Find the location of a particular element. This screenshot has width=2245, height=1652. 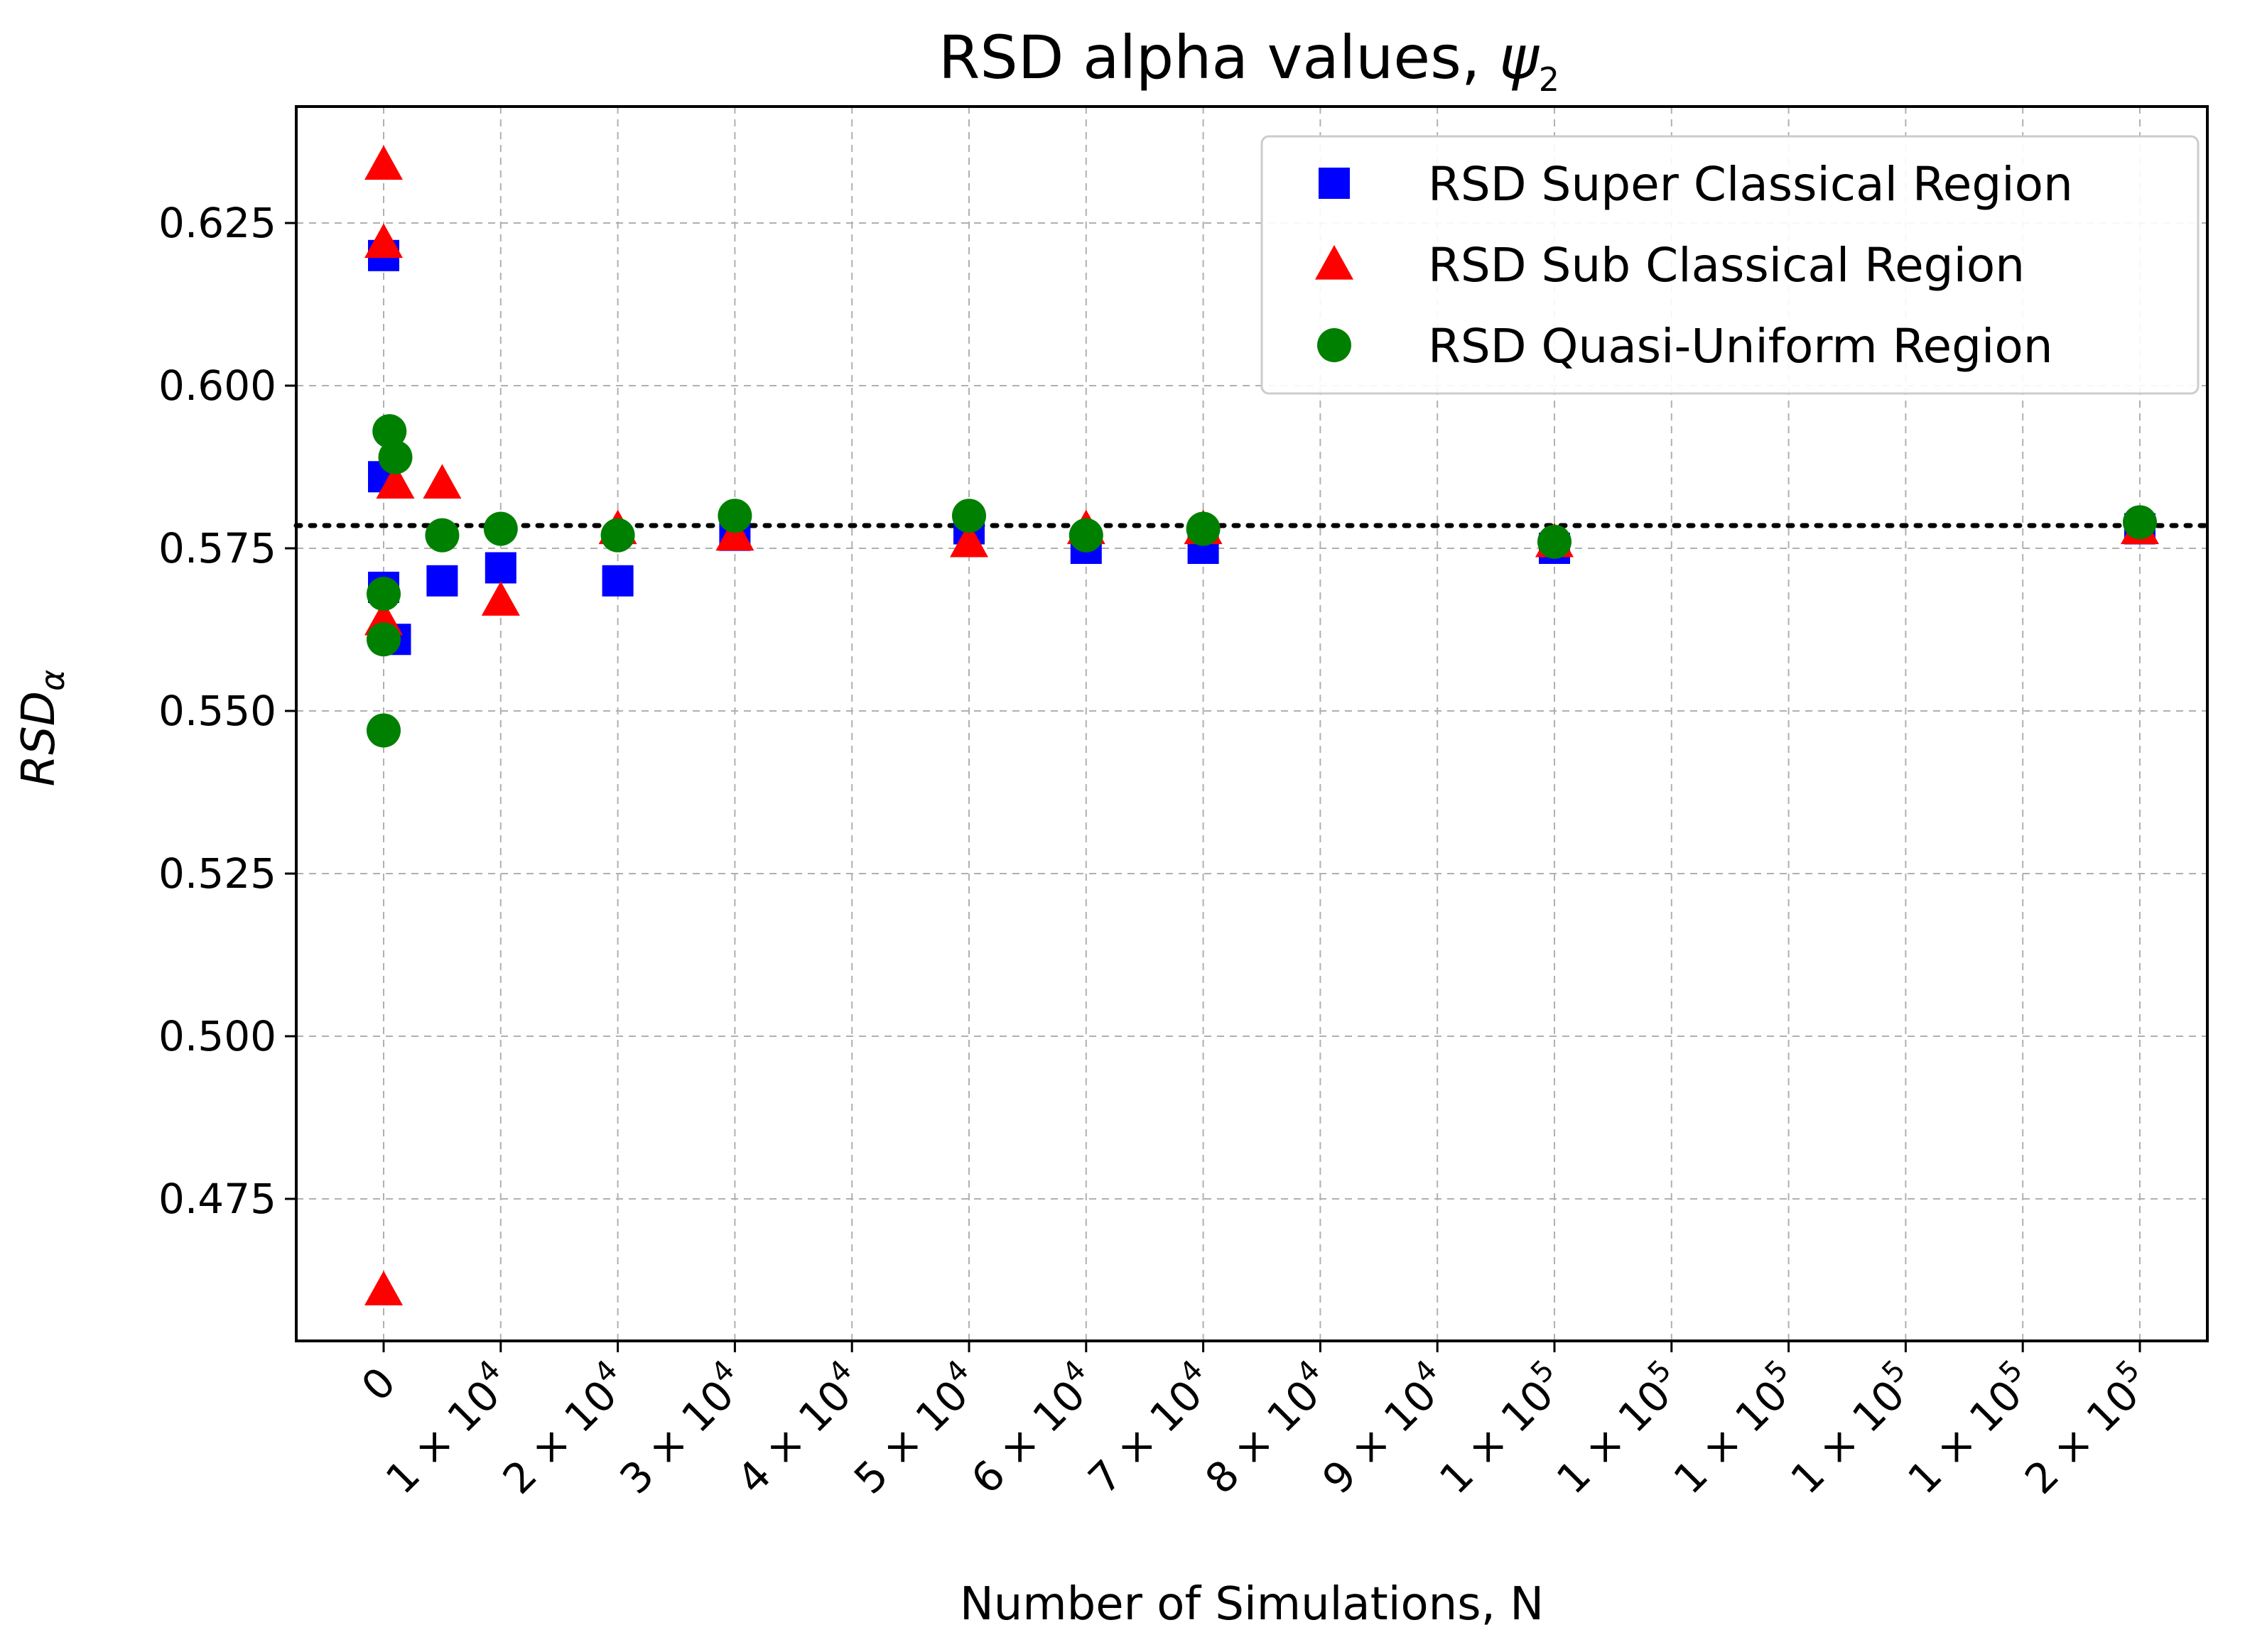

x-tick-label: 3 × 104 is located at coordinates (681, 1428).